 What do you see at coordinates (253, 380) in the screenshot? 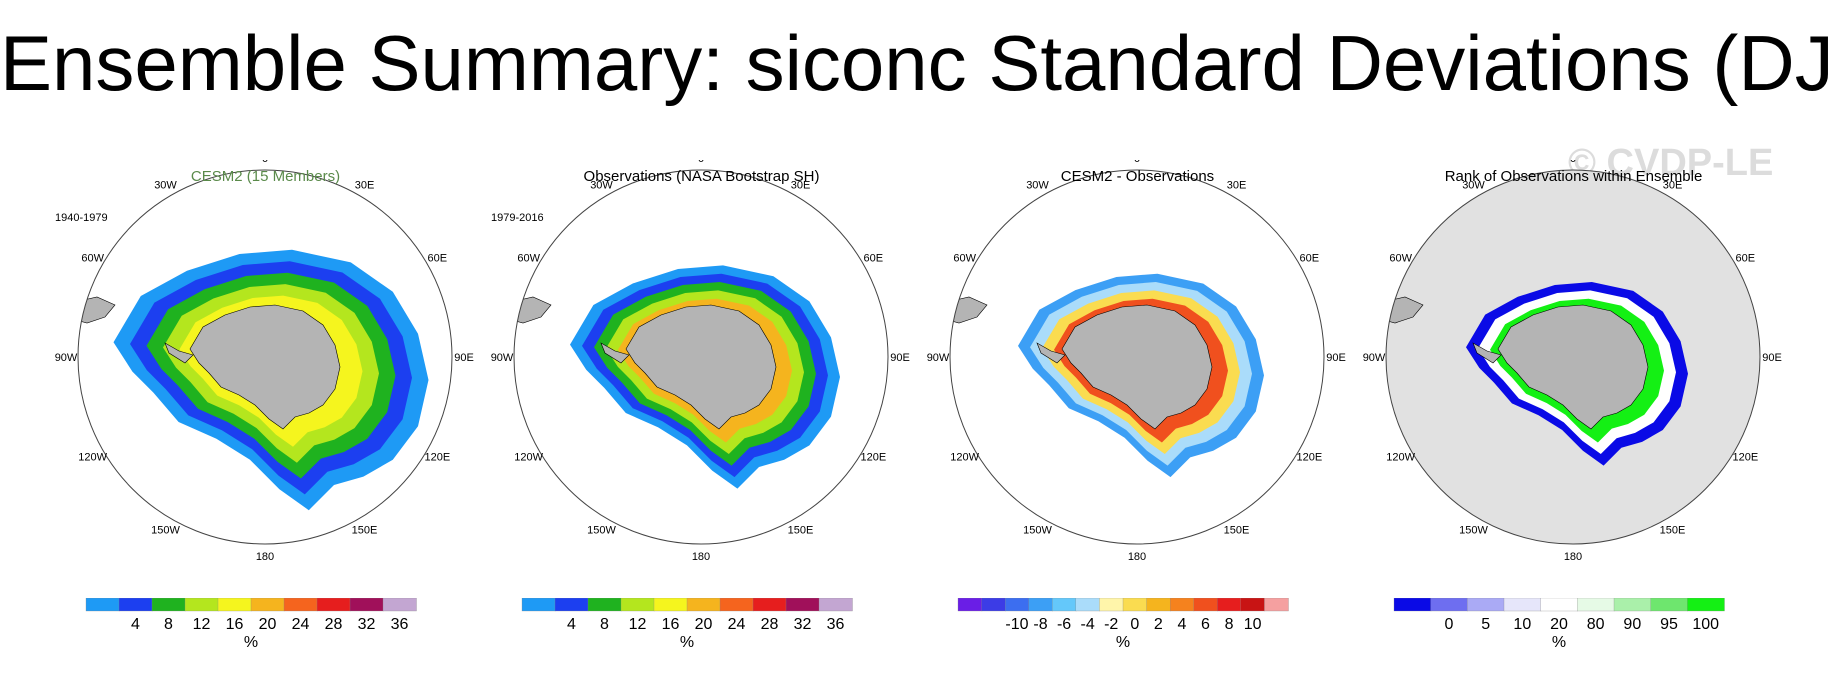
I see `sea-ice-field` at bounding box center [253, 380].